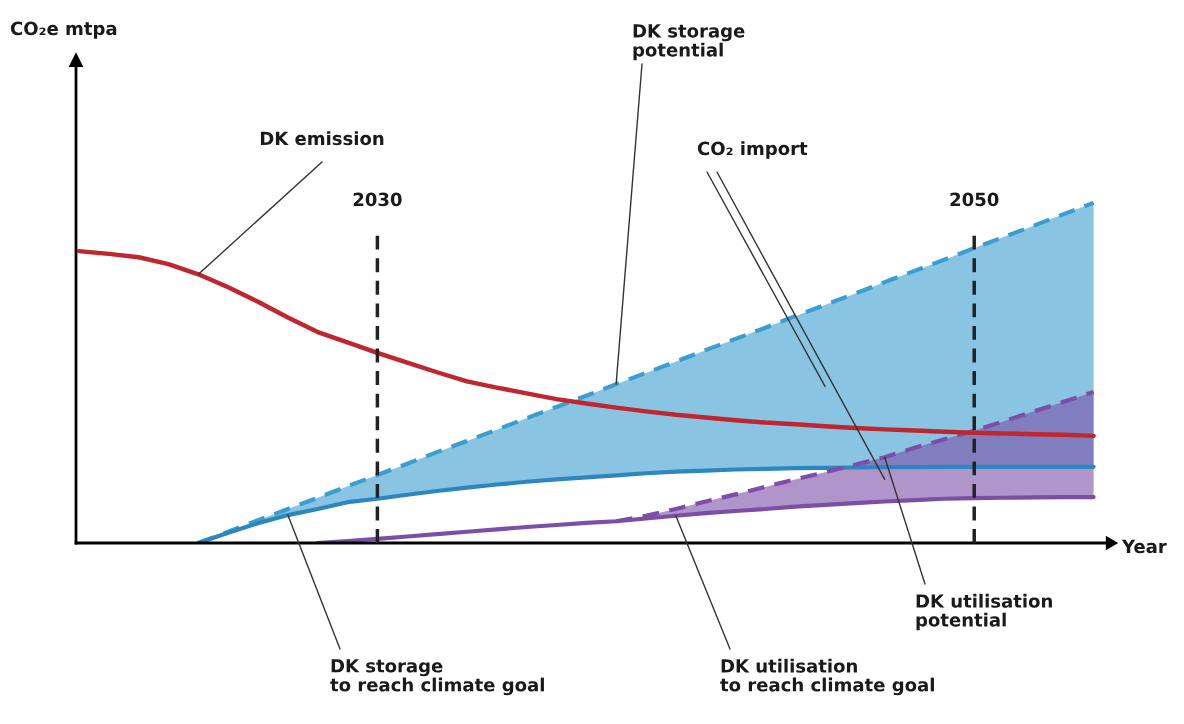  What do you see at coordinates (1144, 546) in the screenshot?
I see `x-axis-title: Year` at bounding box center [1144, 546].